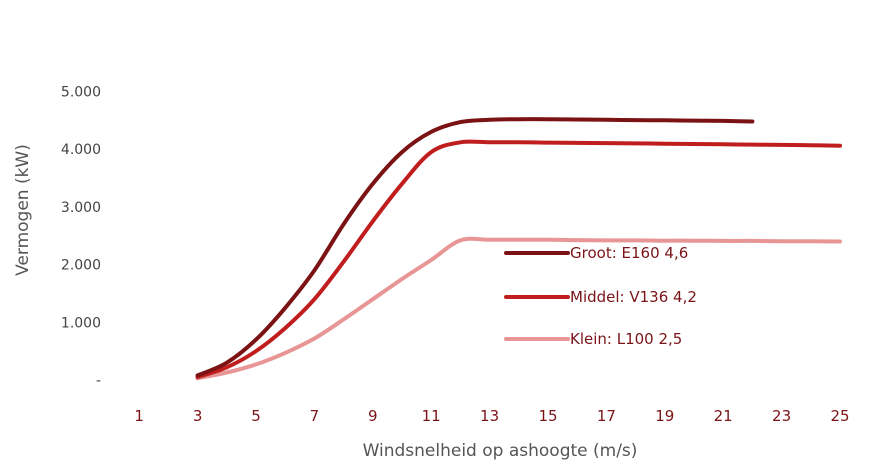  Describe the element at coordinates (626, 339) in the screenshot. I see `legend-label: Klein: L100 2,5` at that location.